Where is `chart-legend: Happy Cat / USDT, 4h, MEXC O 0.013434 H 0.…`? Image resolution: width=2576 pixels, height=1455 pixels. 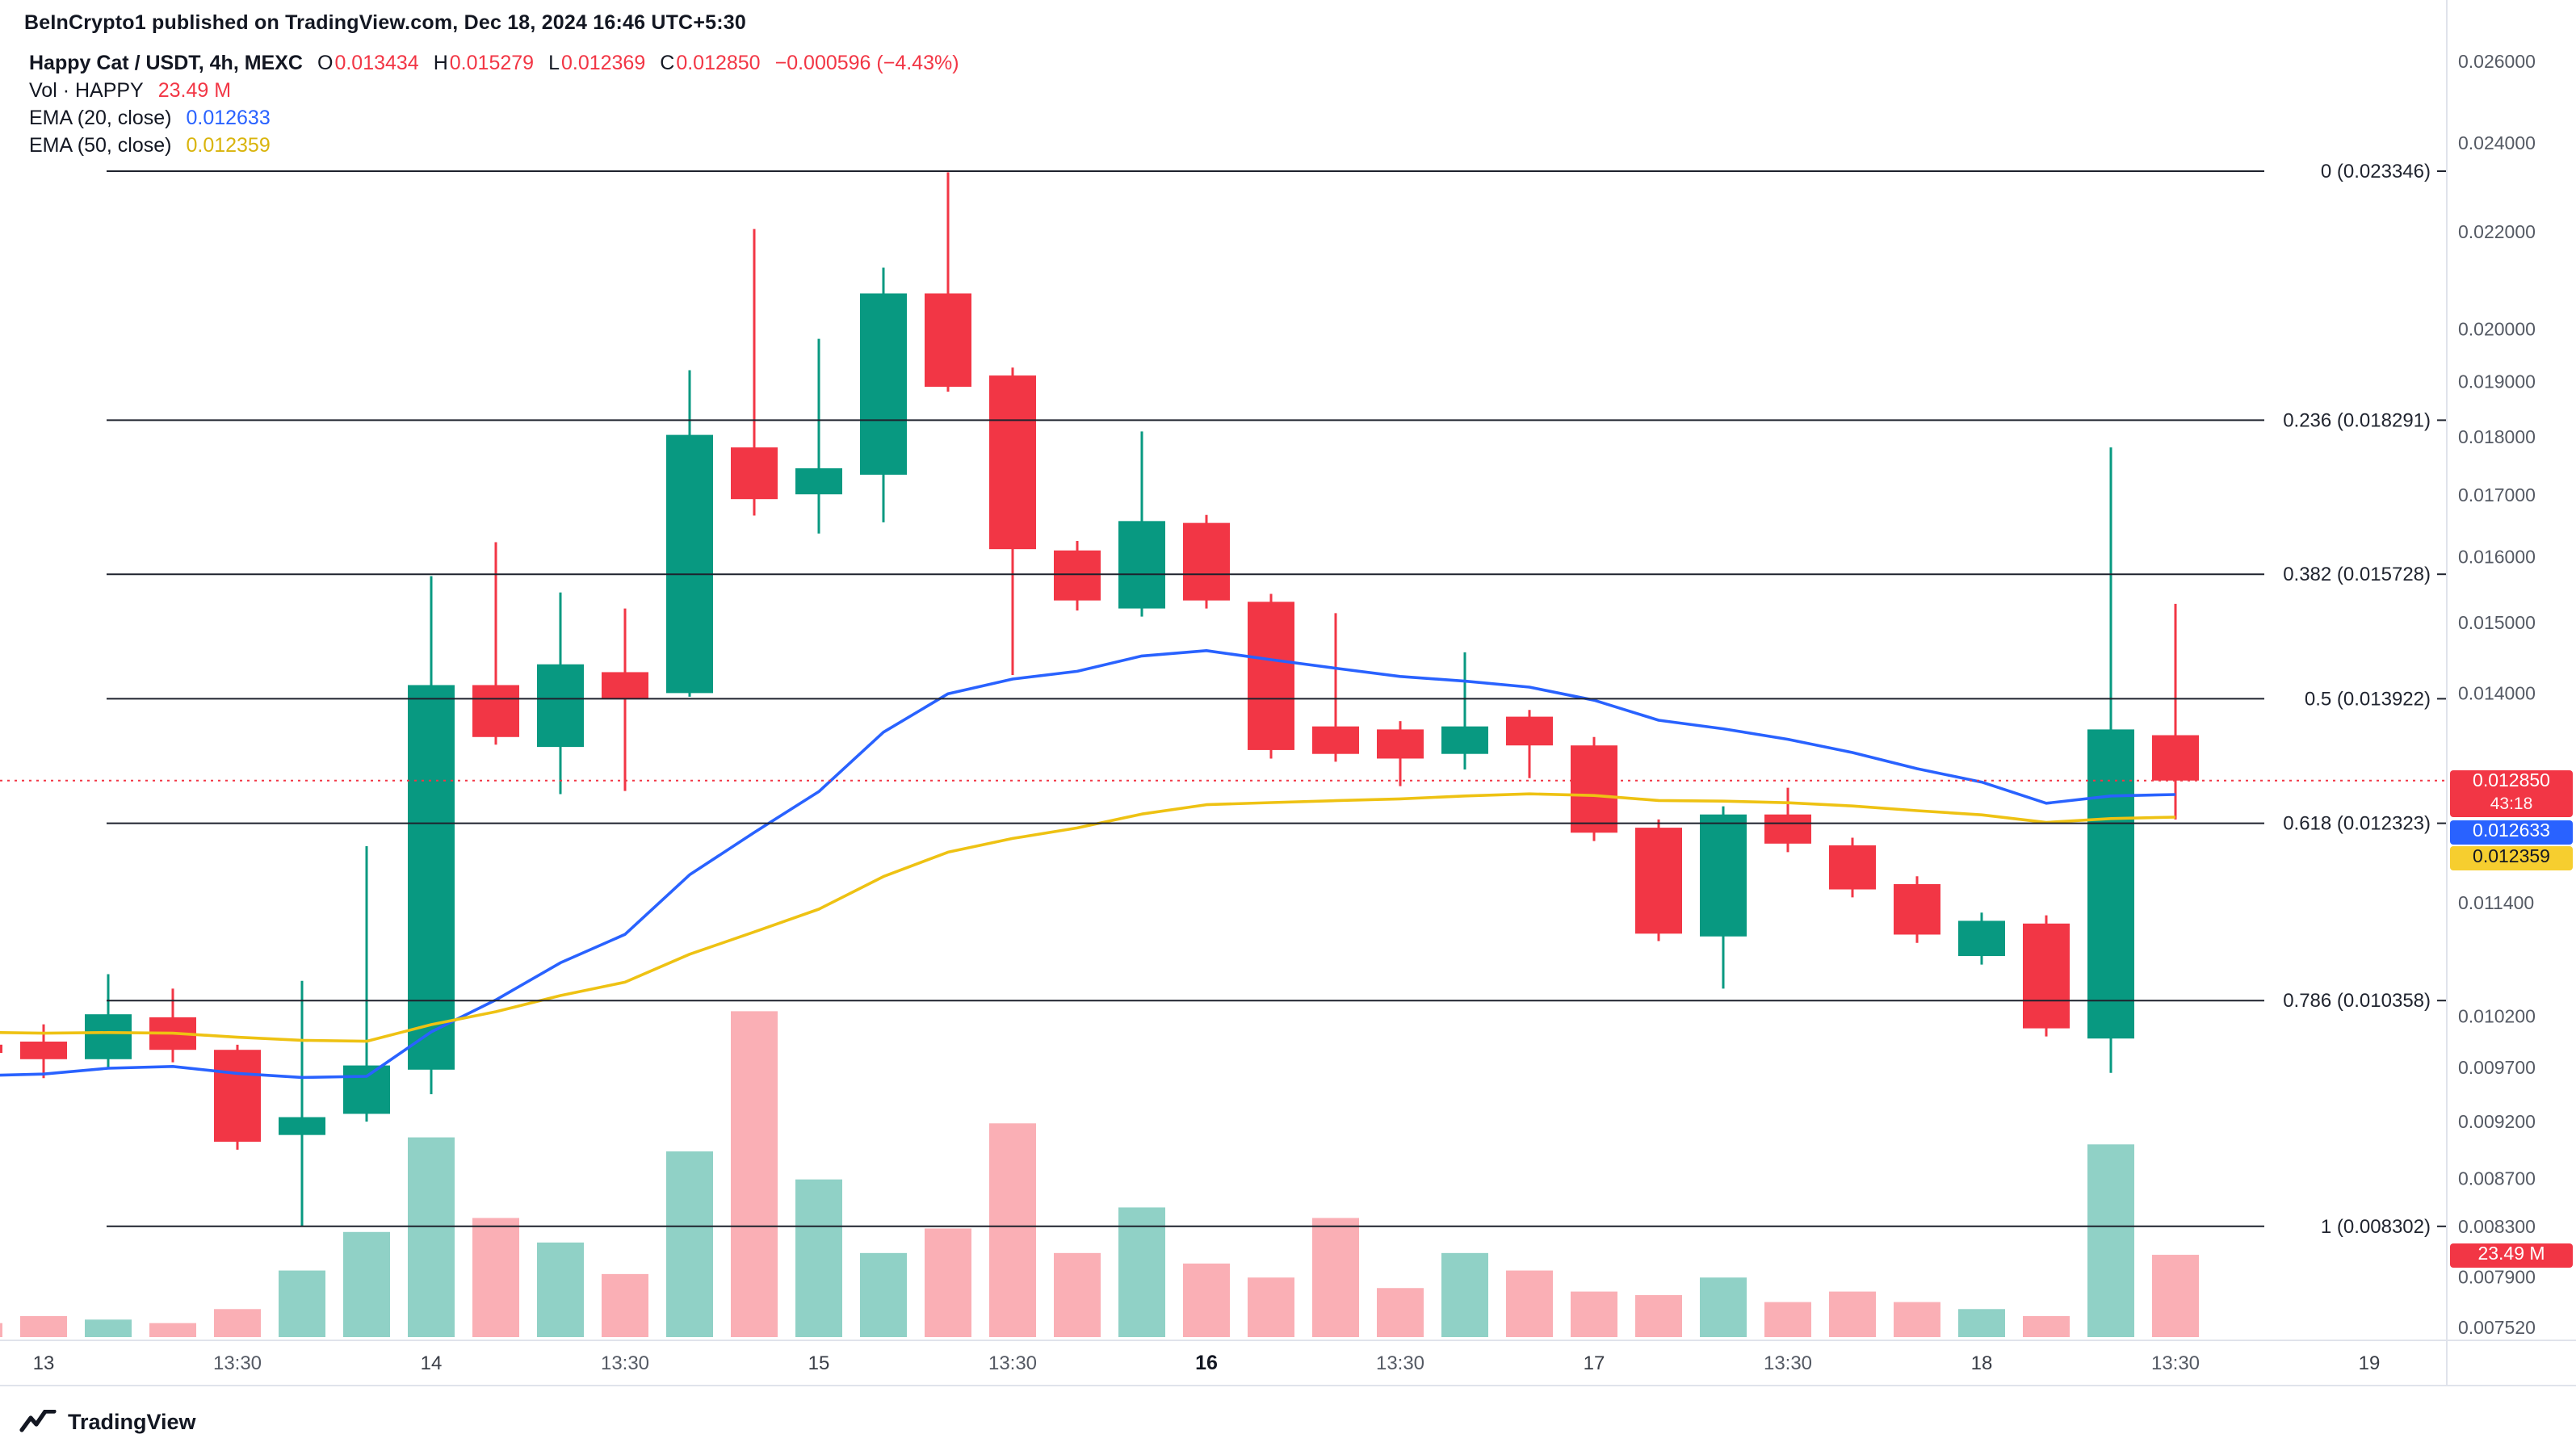
chart-legend: Happy Cat / USDT, 4h, MEXC O 0.013434 H 0.… is located at coordinates (494, 107).